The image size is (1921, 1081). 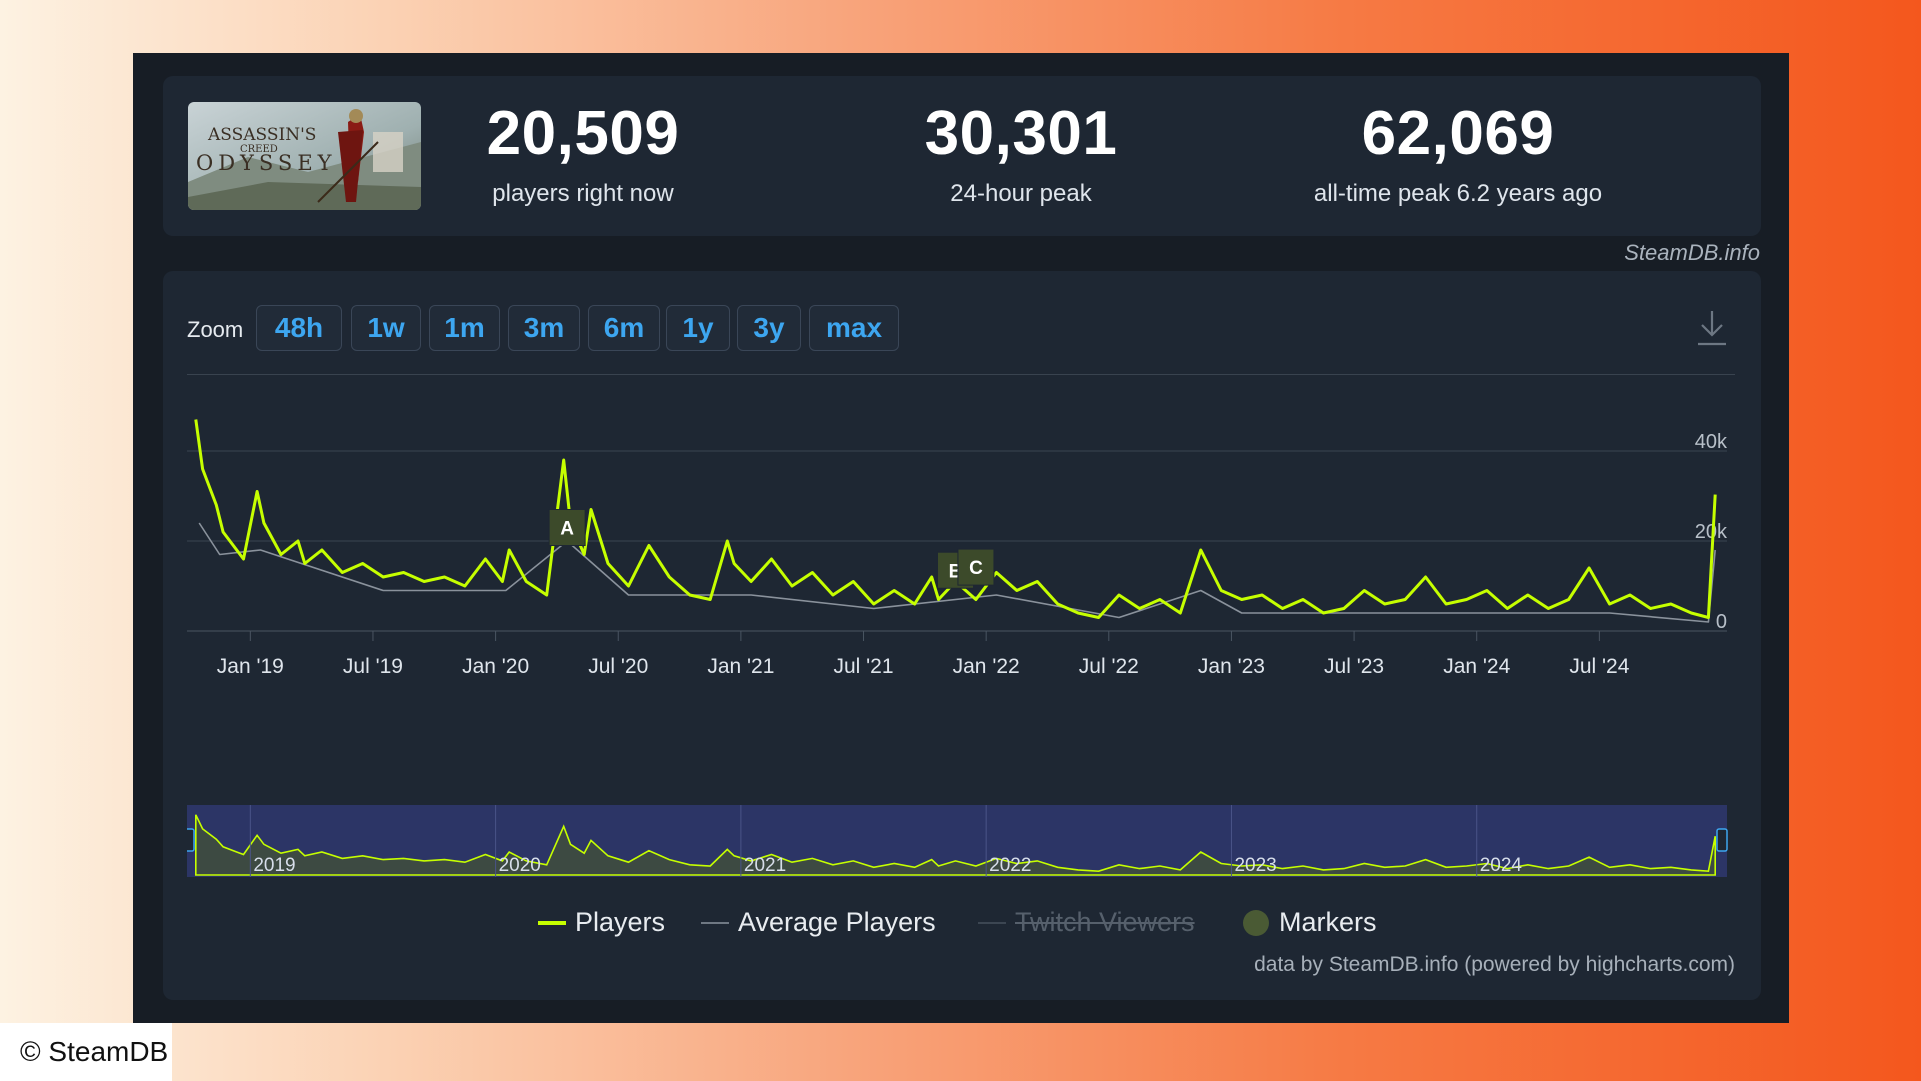 What do you see at coordinates (1711, 442) in the screenshot?
I see `y-tick-label: 40k` at bounding box center [1711, 442].